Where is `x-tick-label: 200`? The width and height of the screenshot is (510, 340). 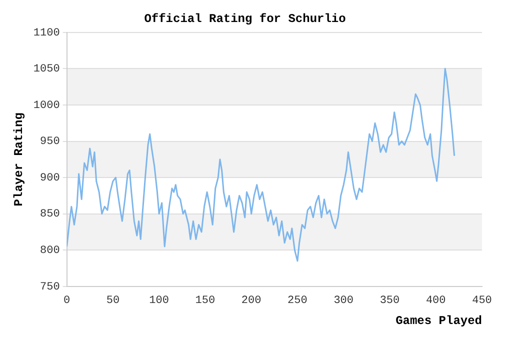 x-tick-label: 200 is located at coordinates (251, 300).